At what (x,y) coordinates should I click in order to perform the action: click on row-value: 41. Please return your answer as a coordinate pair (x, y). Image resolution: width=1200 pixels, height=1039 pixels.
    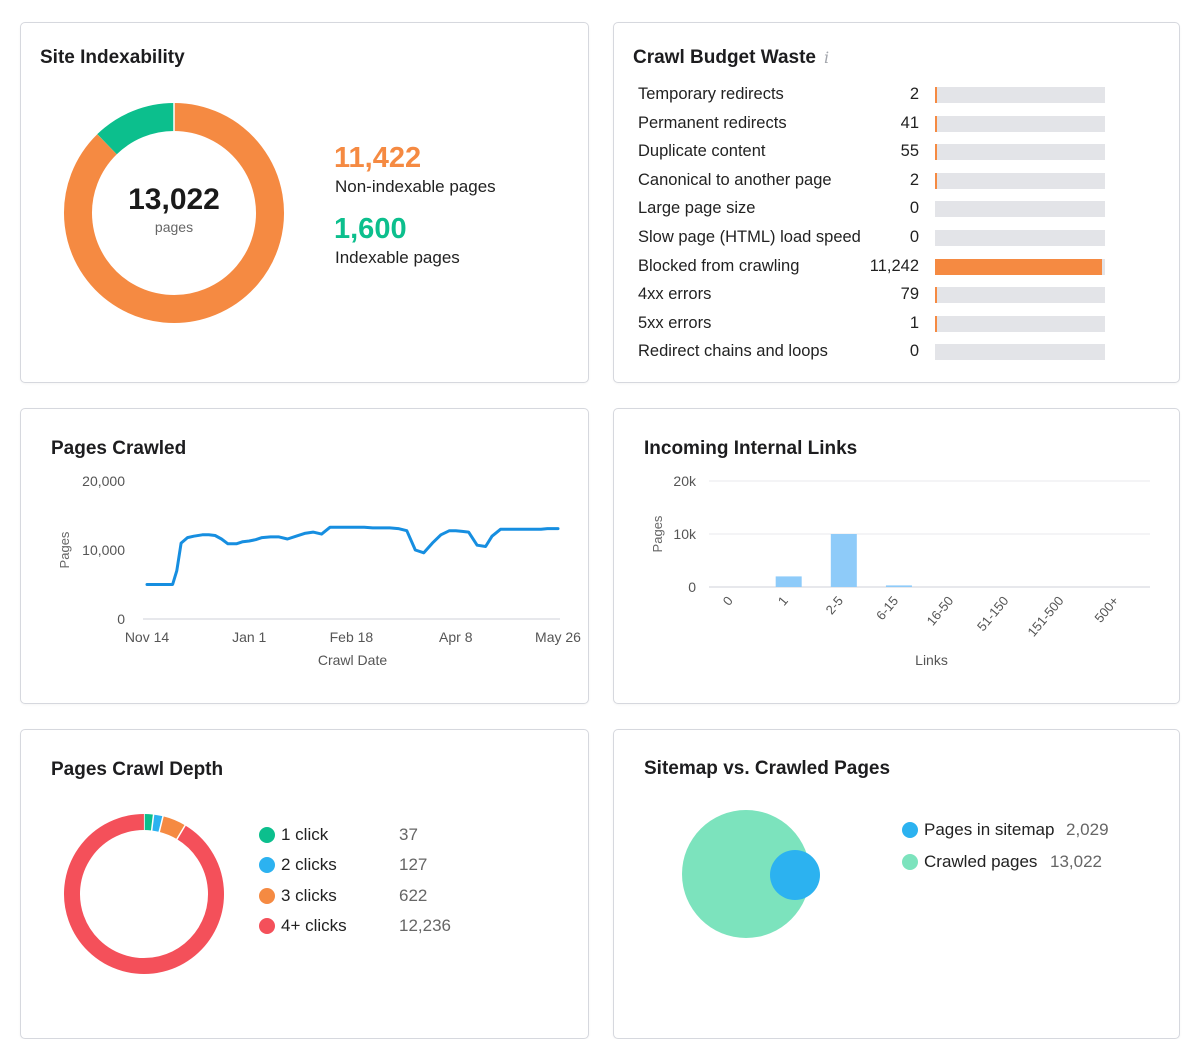
    Looking at the image, I should click on (909, 122).